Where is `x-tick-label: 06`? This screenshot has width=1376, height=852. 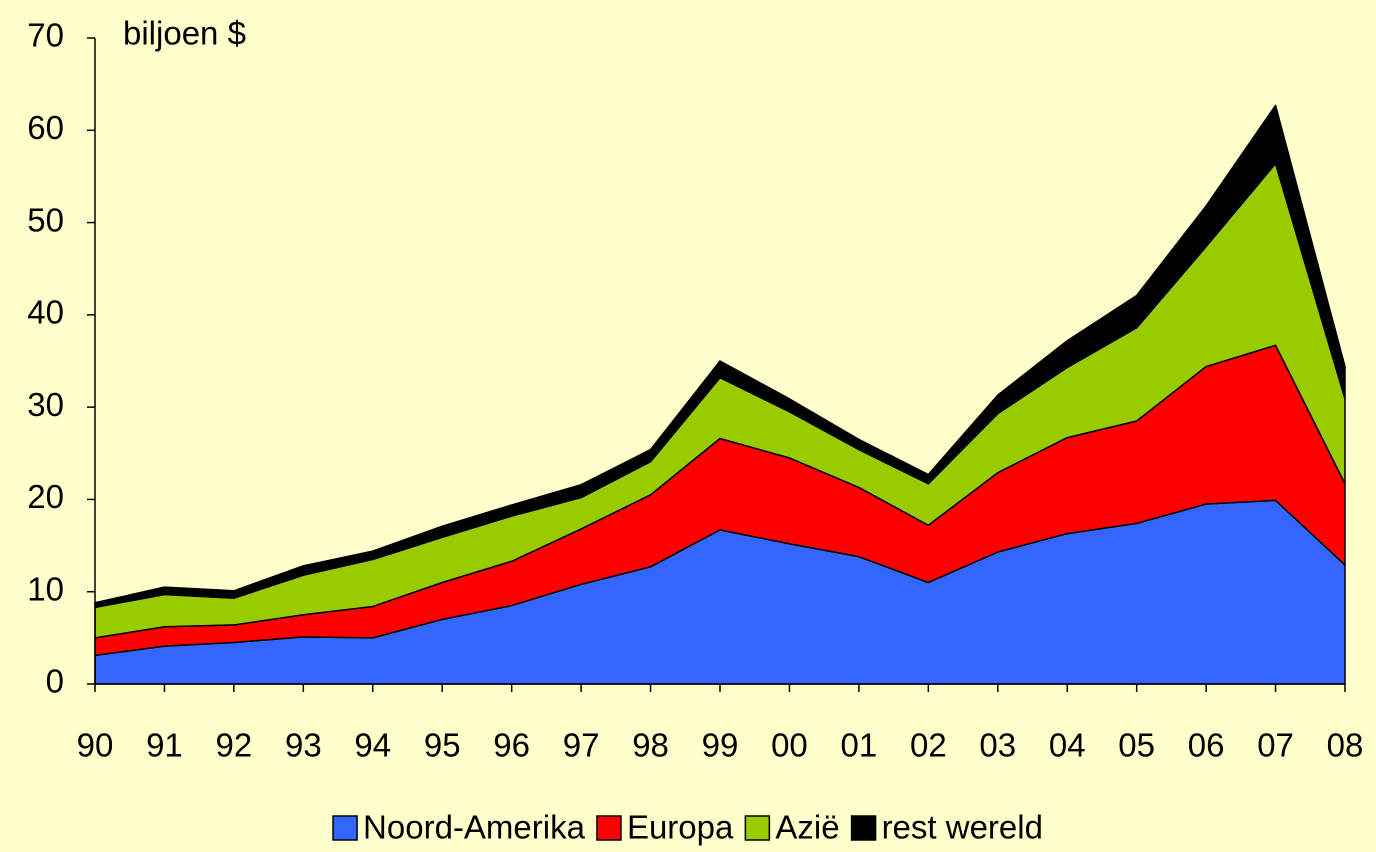
x-tick-label: 06 is located at coordinates (1206, 745).